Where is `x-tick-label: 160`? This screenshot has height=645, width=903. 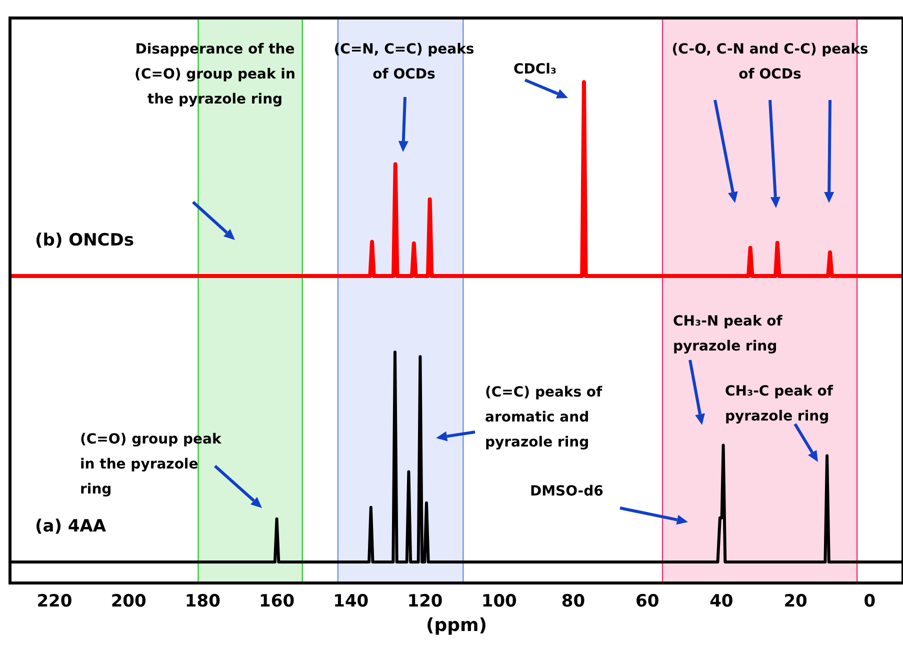
x-tick-label: 160 is located at coordinates (277, 602).